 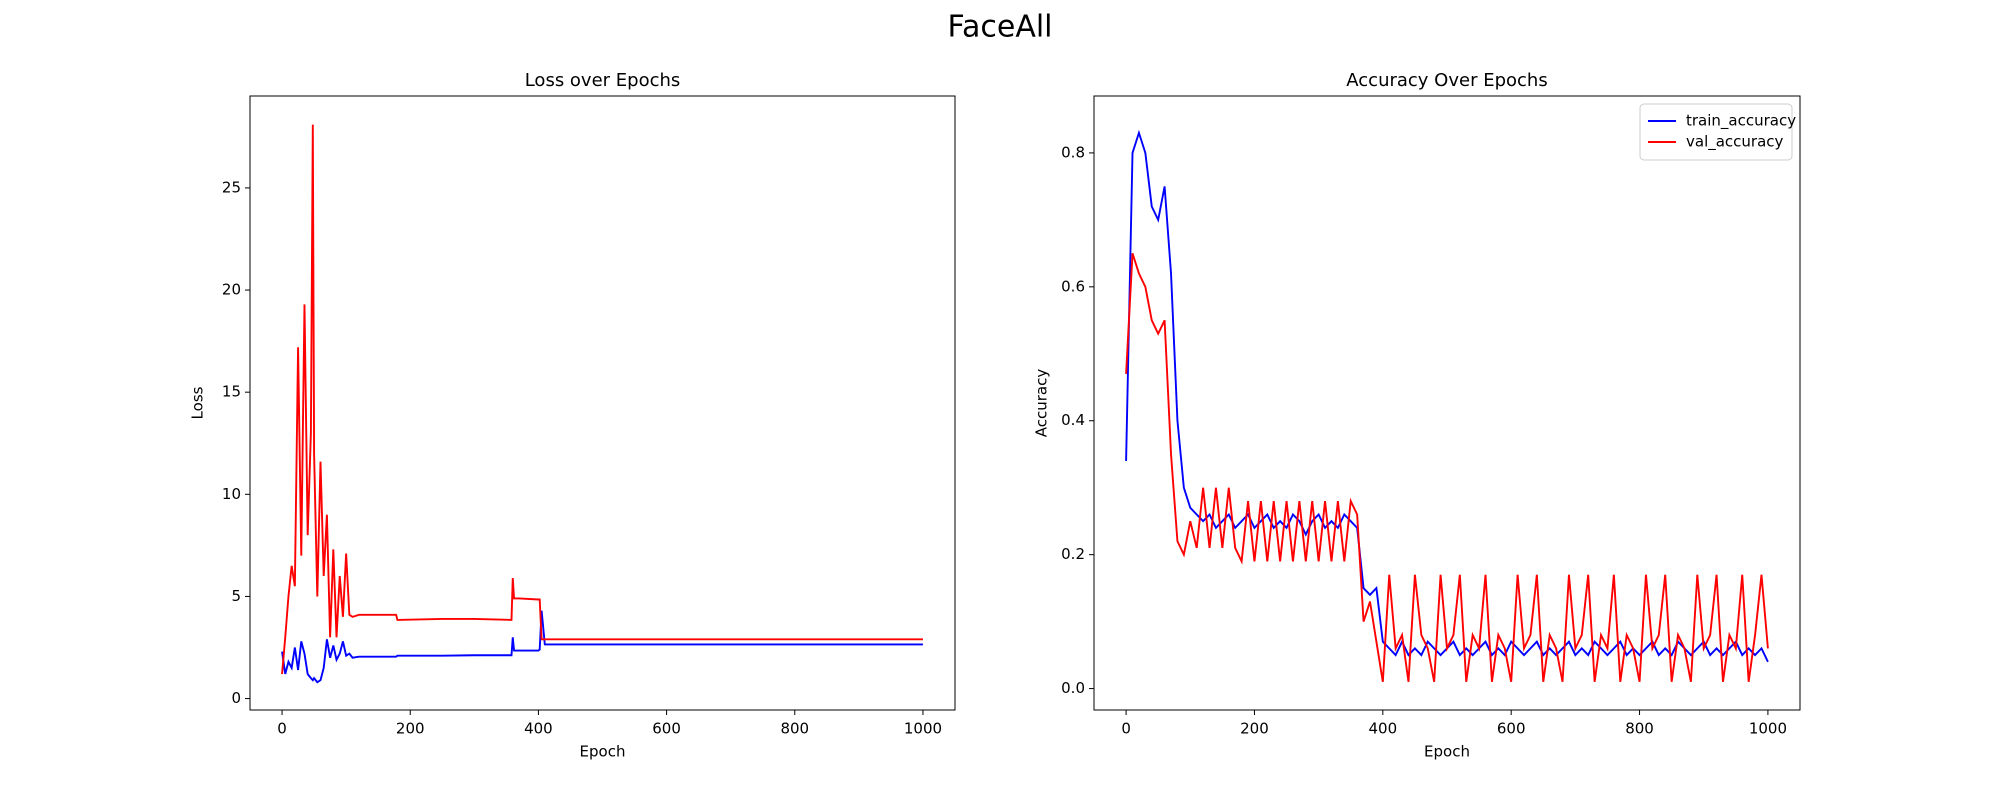 What do you see at coordinates (1073, 688) in the screenshot?
I see `y-tick-label: 0.0` at bounding box center [1073, 688].